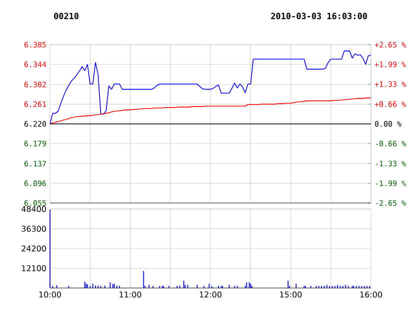 This screenshot has width=414, height=314. I want to click on chart-title: 00210, so click(66, 16).